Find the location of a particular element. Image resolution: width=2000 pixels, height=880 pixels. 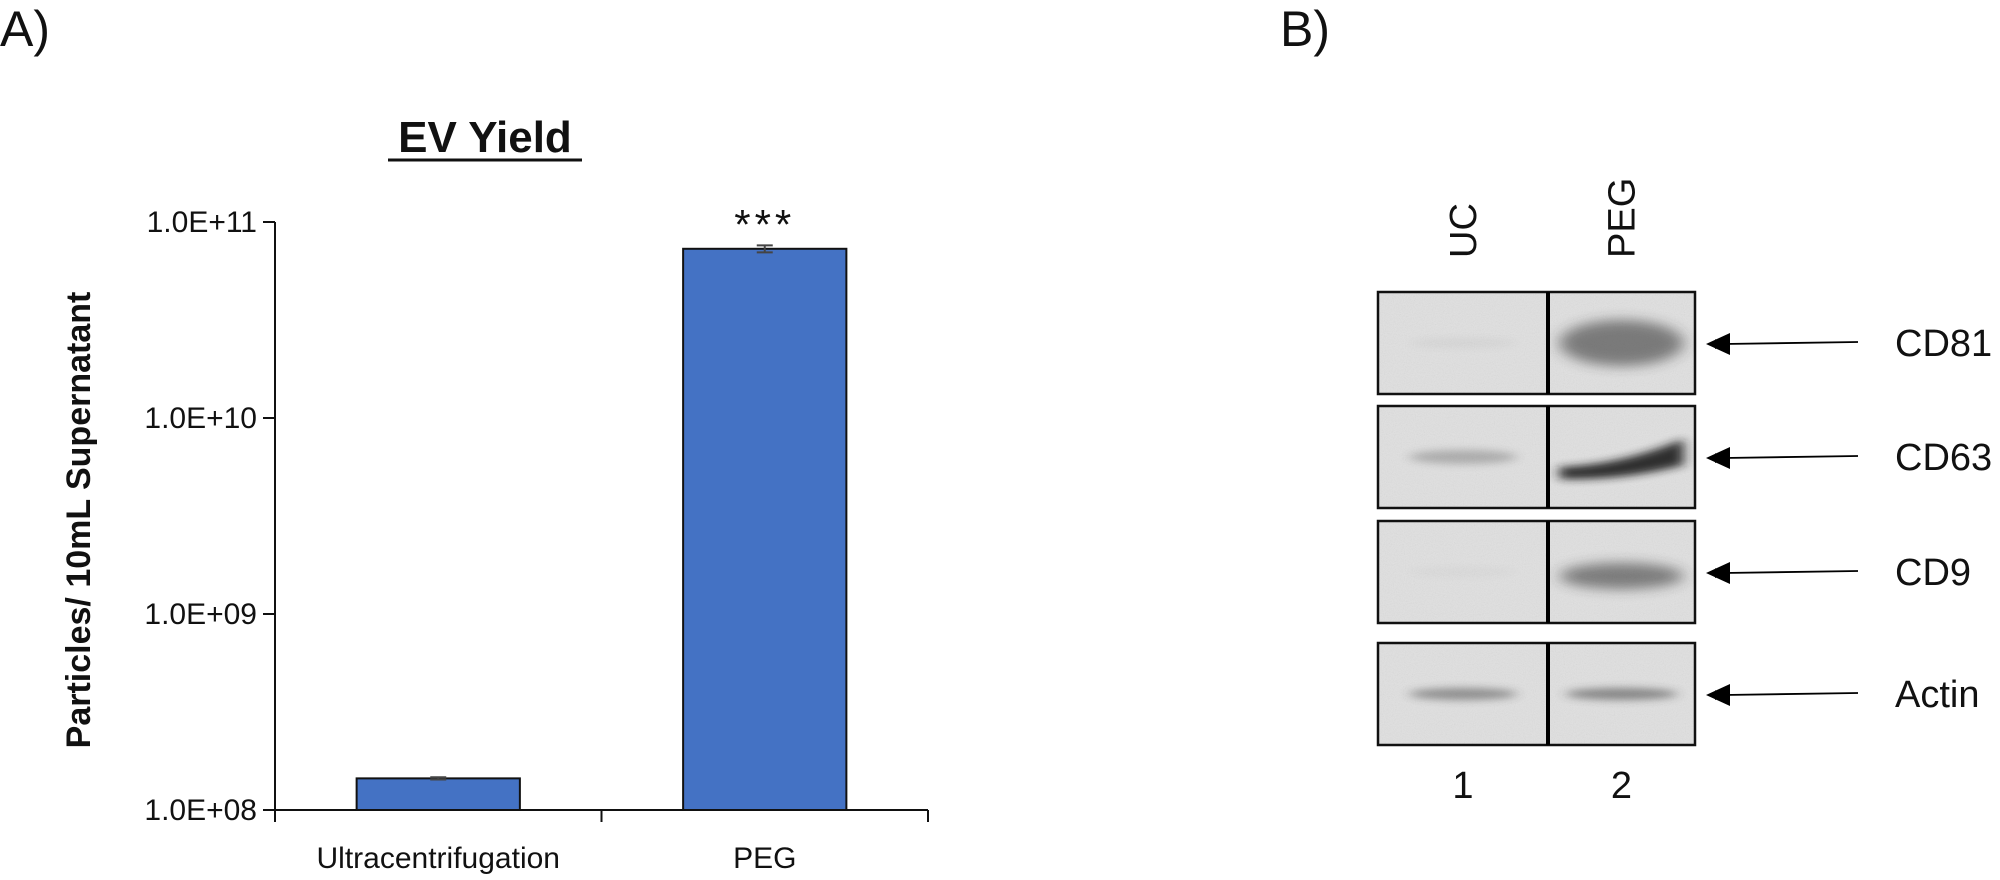

band-speckle is located at coordinates (1621, 576).